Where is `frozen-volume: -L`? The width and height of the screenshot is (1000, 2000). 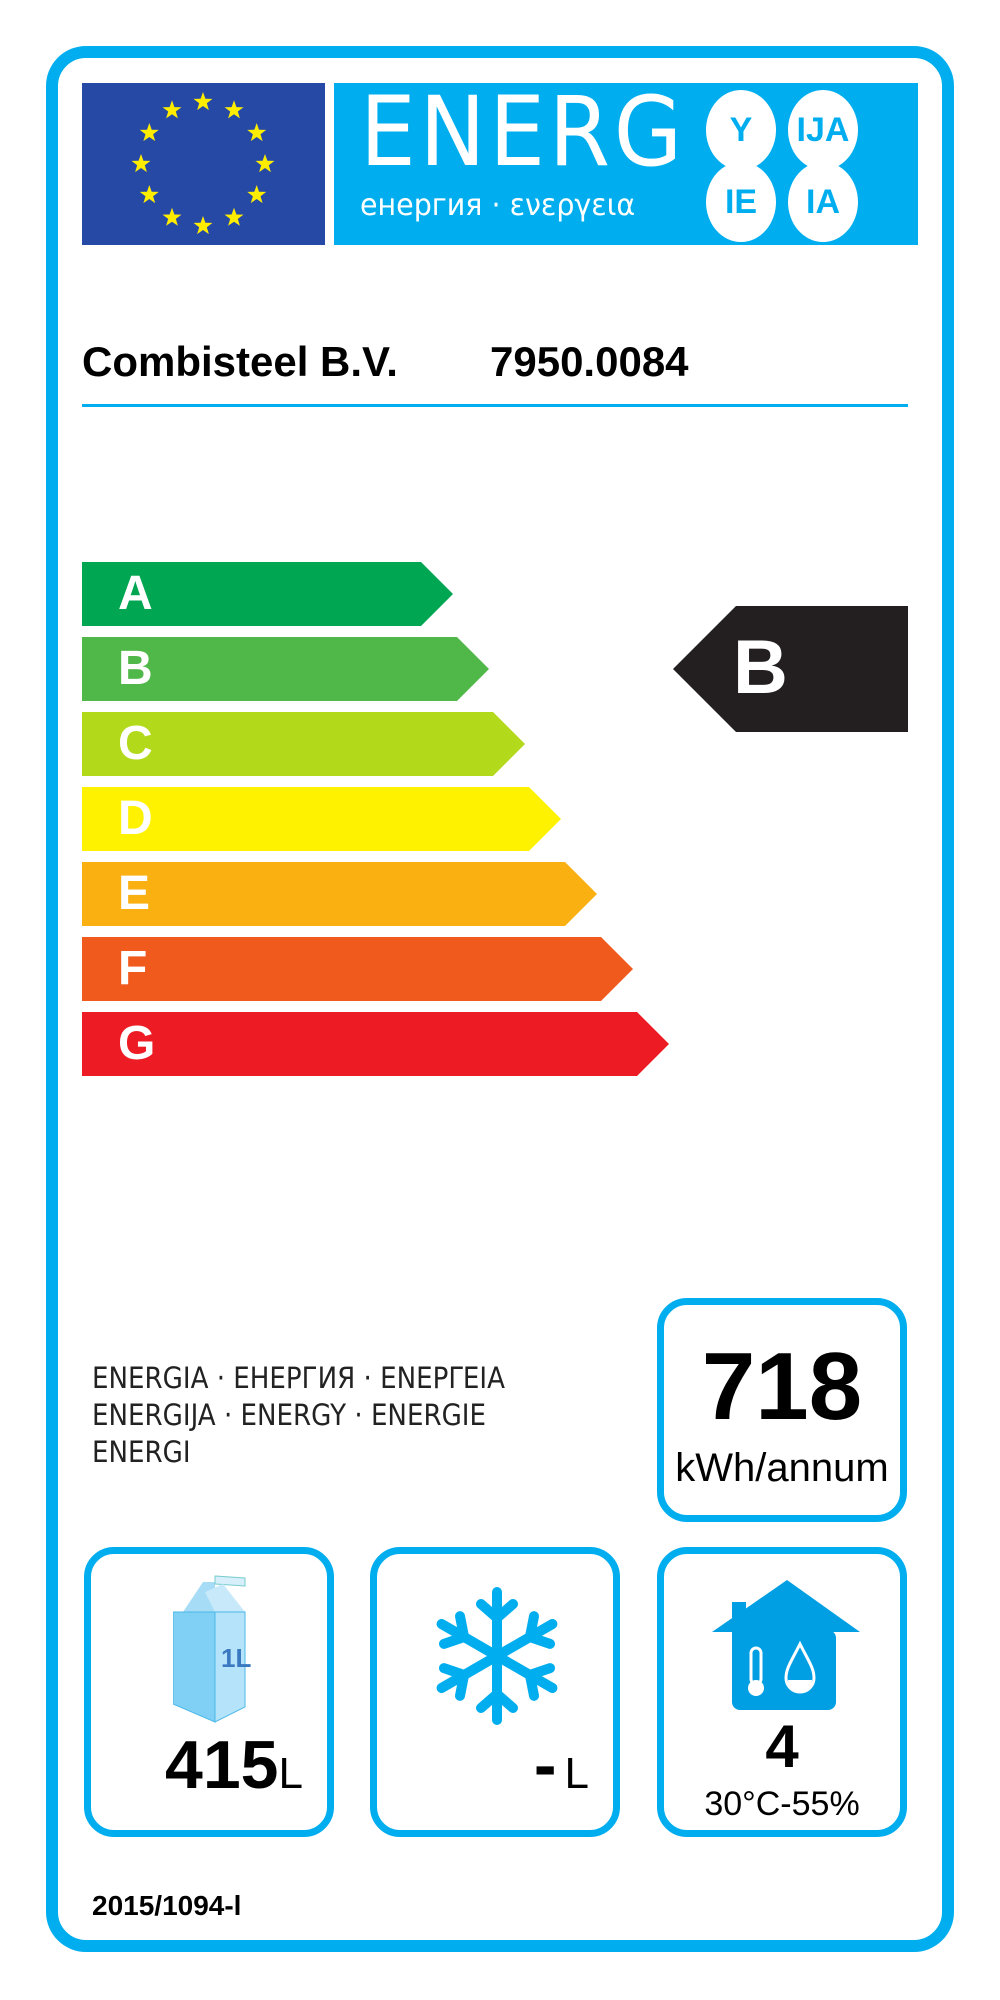
frozen-volume: -L is located at coordinates (561, 1774).